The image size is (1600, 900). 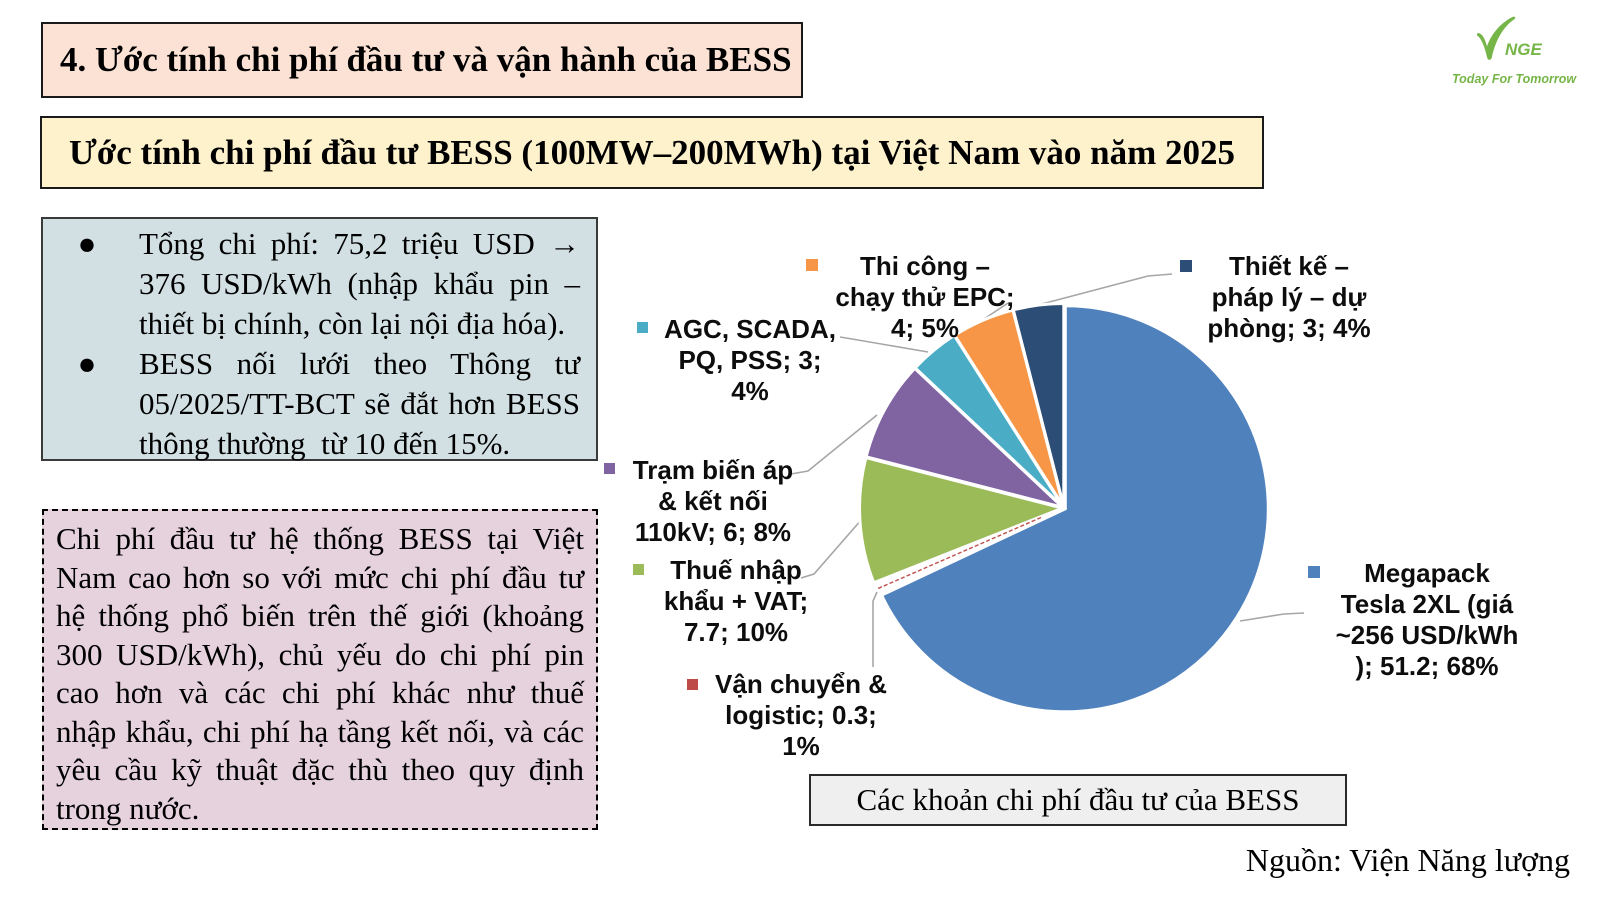 What do you see at coordinates (1524, 49) in the screenshot?
I see `svg-text: NGE` at bounding box center [1524, 49].